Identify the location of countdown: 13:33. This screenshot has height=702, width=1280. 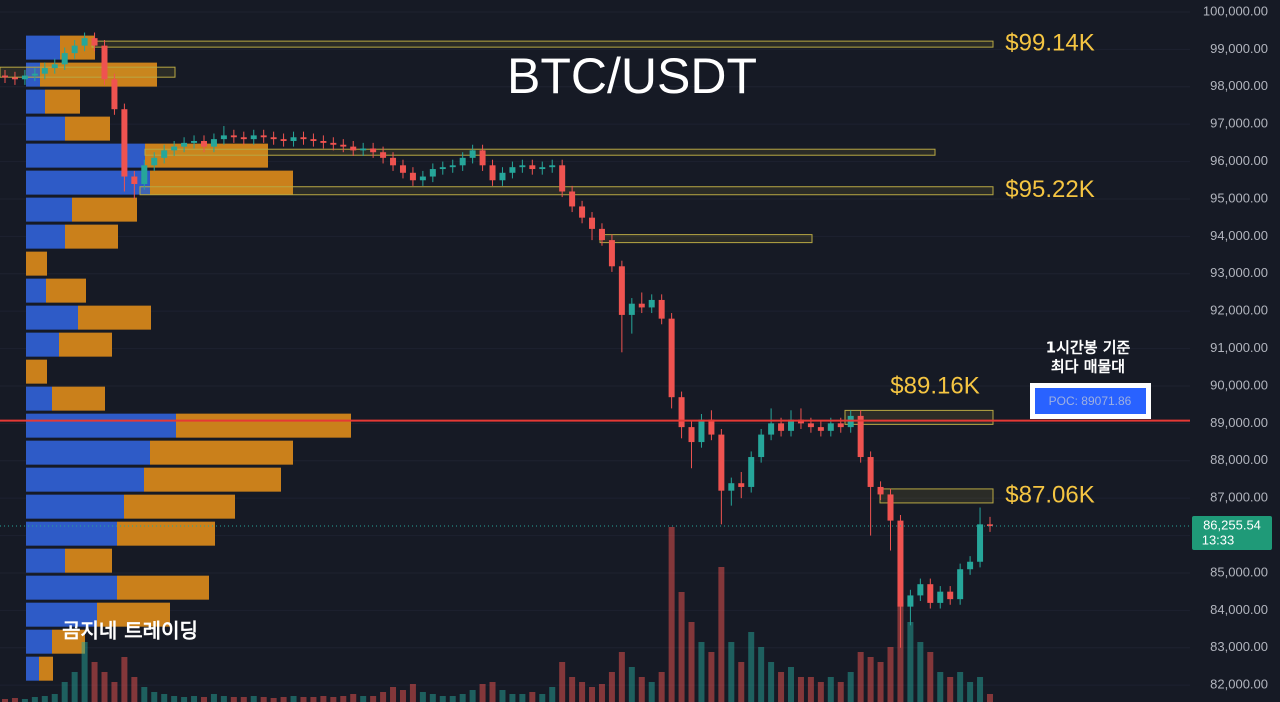
(1218, 539).